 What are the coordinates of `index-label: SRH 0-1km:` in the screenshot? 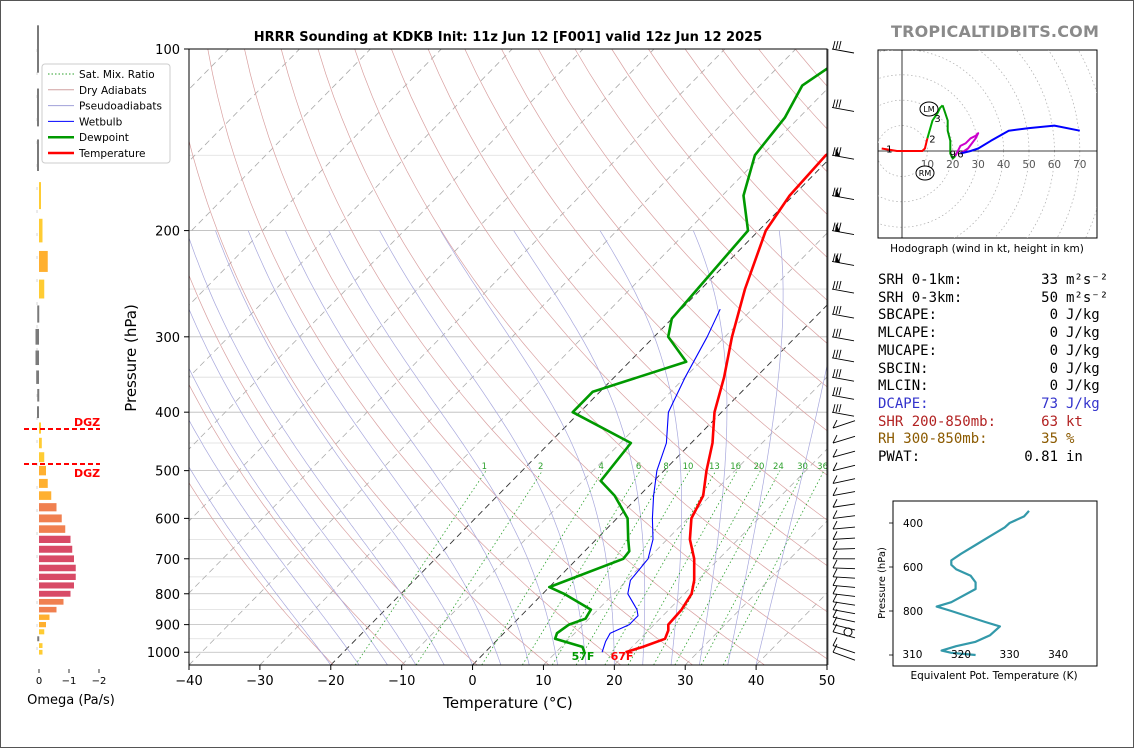 It's located at (920, 280).